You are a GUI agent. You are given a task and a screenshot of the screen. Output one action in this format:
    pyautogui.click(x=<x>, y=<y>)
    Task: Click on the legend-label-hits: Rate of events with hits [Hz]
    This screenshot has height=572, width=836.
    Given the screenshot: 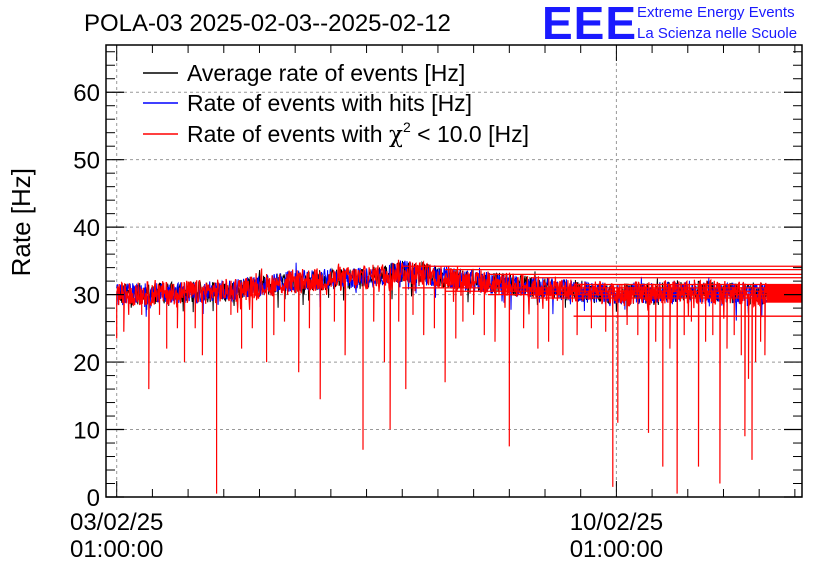 What is the action you would take?
    pyautogui.click(x=329, y=103)
    